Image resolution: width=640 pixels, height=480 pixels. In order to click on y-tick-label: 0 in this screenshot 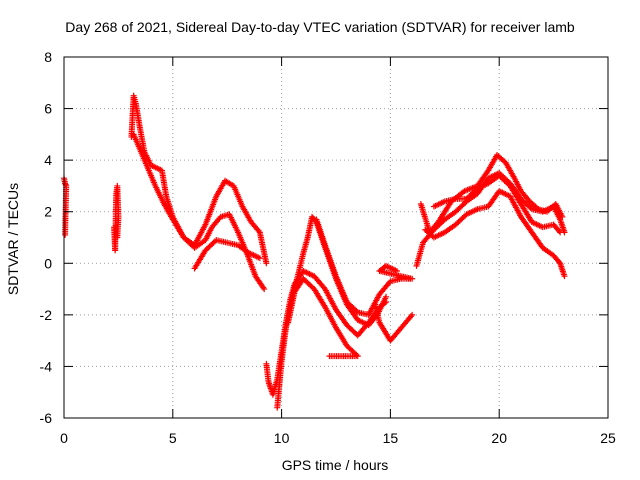, I will do `click(48, 263)`.